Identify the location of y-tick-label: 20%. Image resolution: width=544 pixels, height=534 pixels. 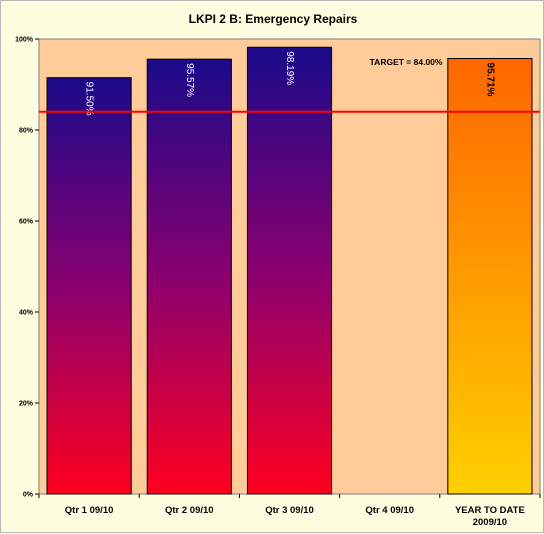
(26, 404).